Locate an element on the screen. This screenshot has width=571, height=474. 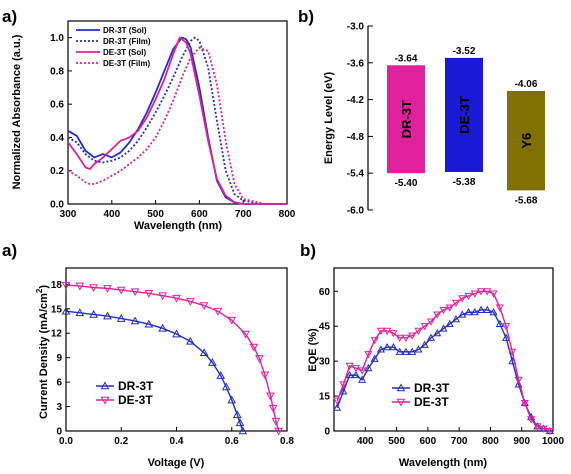
energy-y-tick-label: -3.6 is located at coordinates (356, 63).